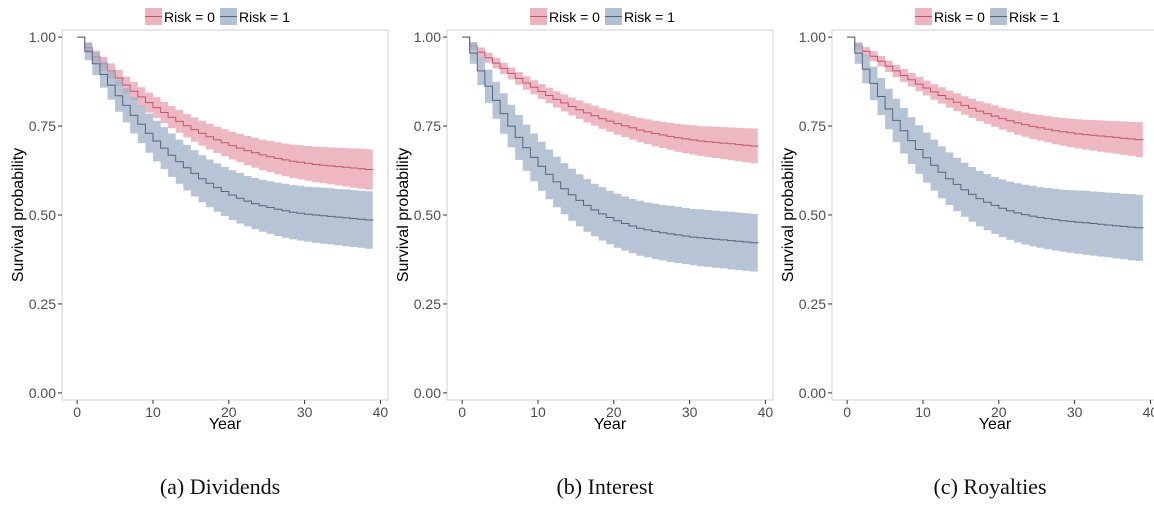 The image size is (1154, 509). What do you see at coordinates (604, 486) in the screenshot?
I see `panel-caption: (b) Interest` at bounding box center [604, 486].